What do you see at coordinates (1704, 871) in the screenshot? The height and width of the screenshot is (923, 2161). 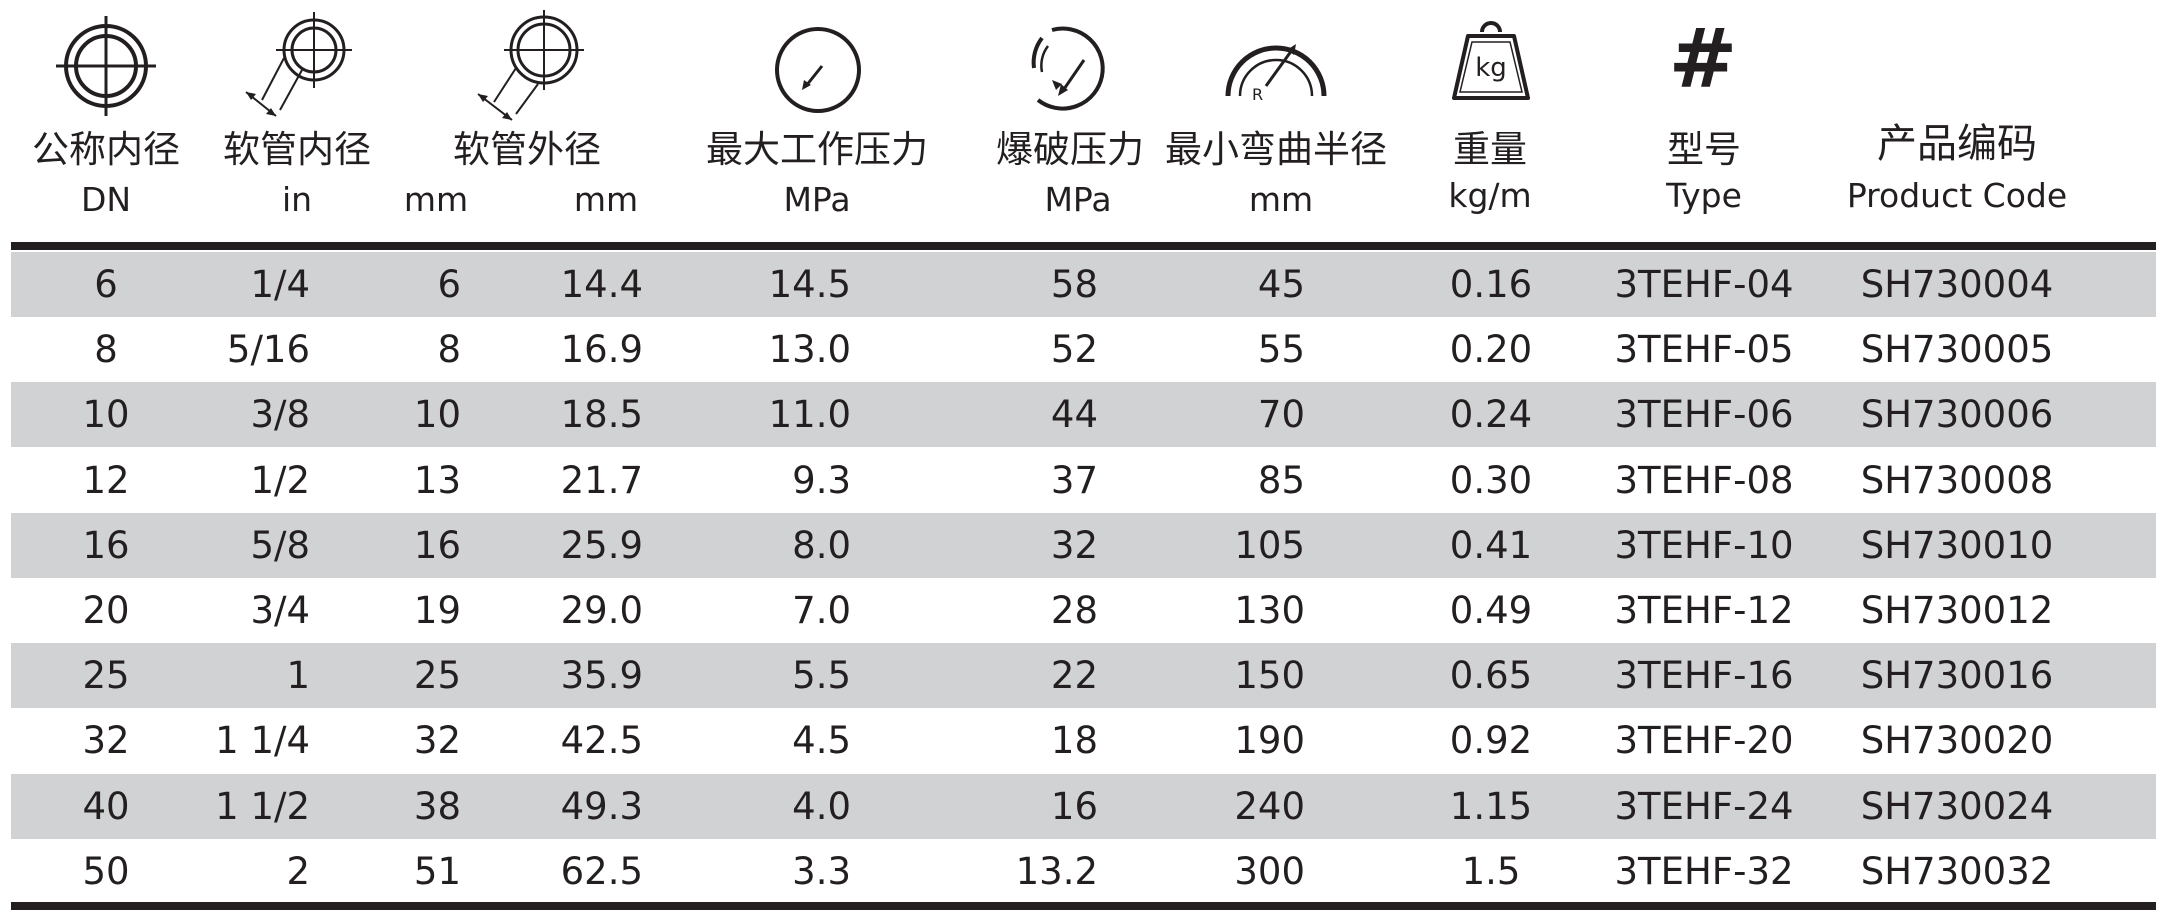 I see `cell-type: 3TEHF-32` at bounding box center [1704, 871].